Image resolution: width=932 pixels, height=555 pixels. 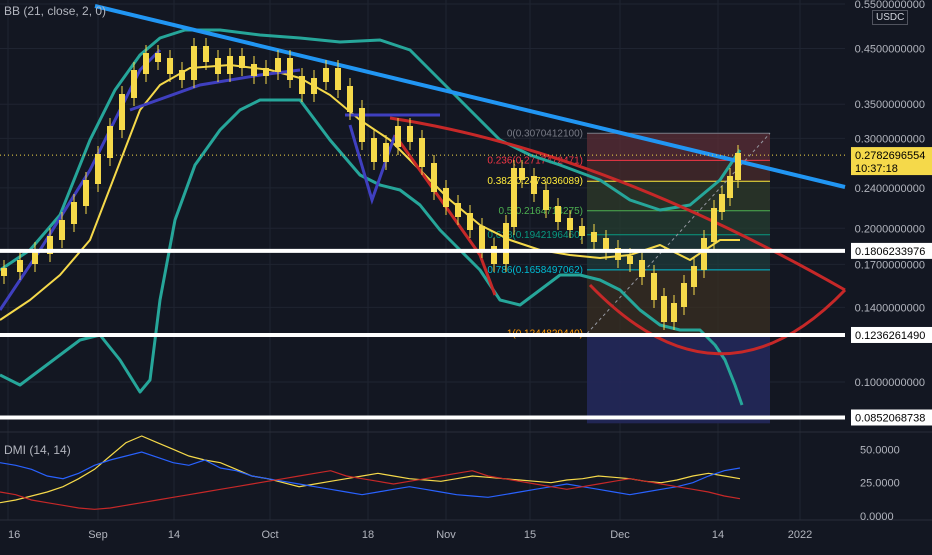 What do you see at coordinates (370, 490) in the screenshot?
I see `dmi-minus-line` at bounding box center [370, 490].